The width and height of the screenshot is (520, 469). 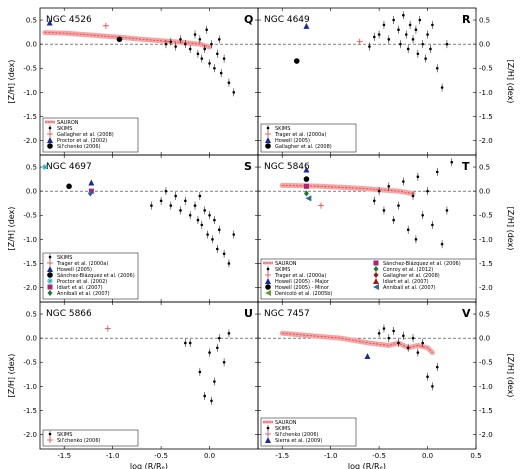 What do you see at coordinates (82, 141) in the screenshot?
I see `panel-q-legend-label: Proctor et al. (2002)` at bounding box center [82, 141].